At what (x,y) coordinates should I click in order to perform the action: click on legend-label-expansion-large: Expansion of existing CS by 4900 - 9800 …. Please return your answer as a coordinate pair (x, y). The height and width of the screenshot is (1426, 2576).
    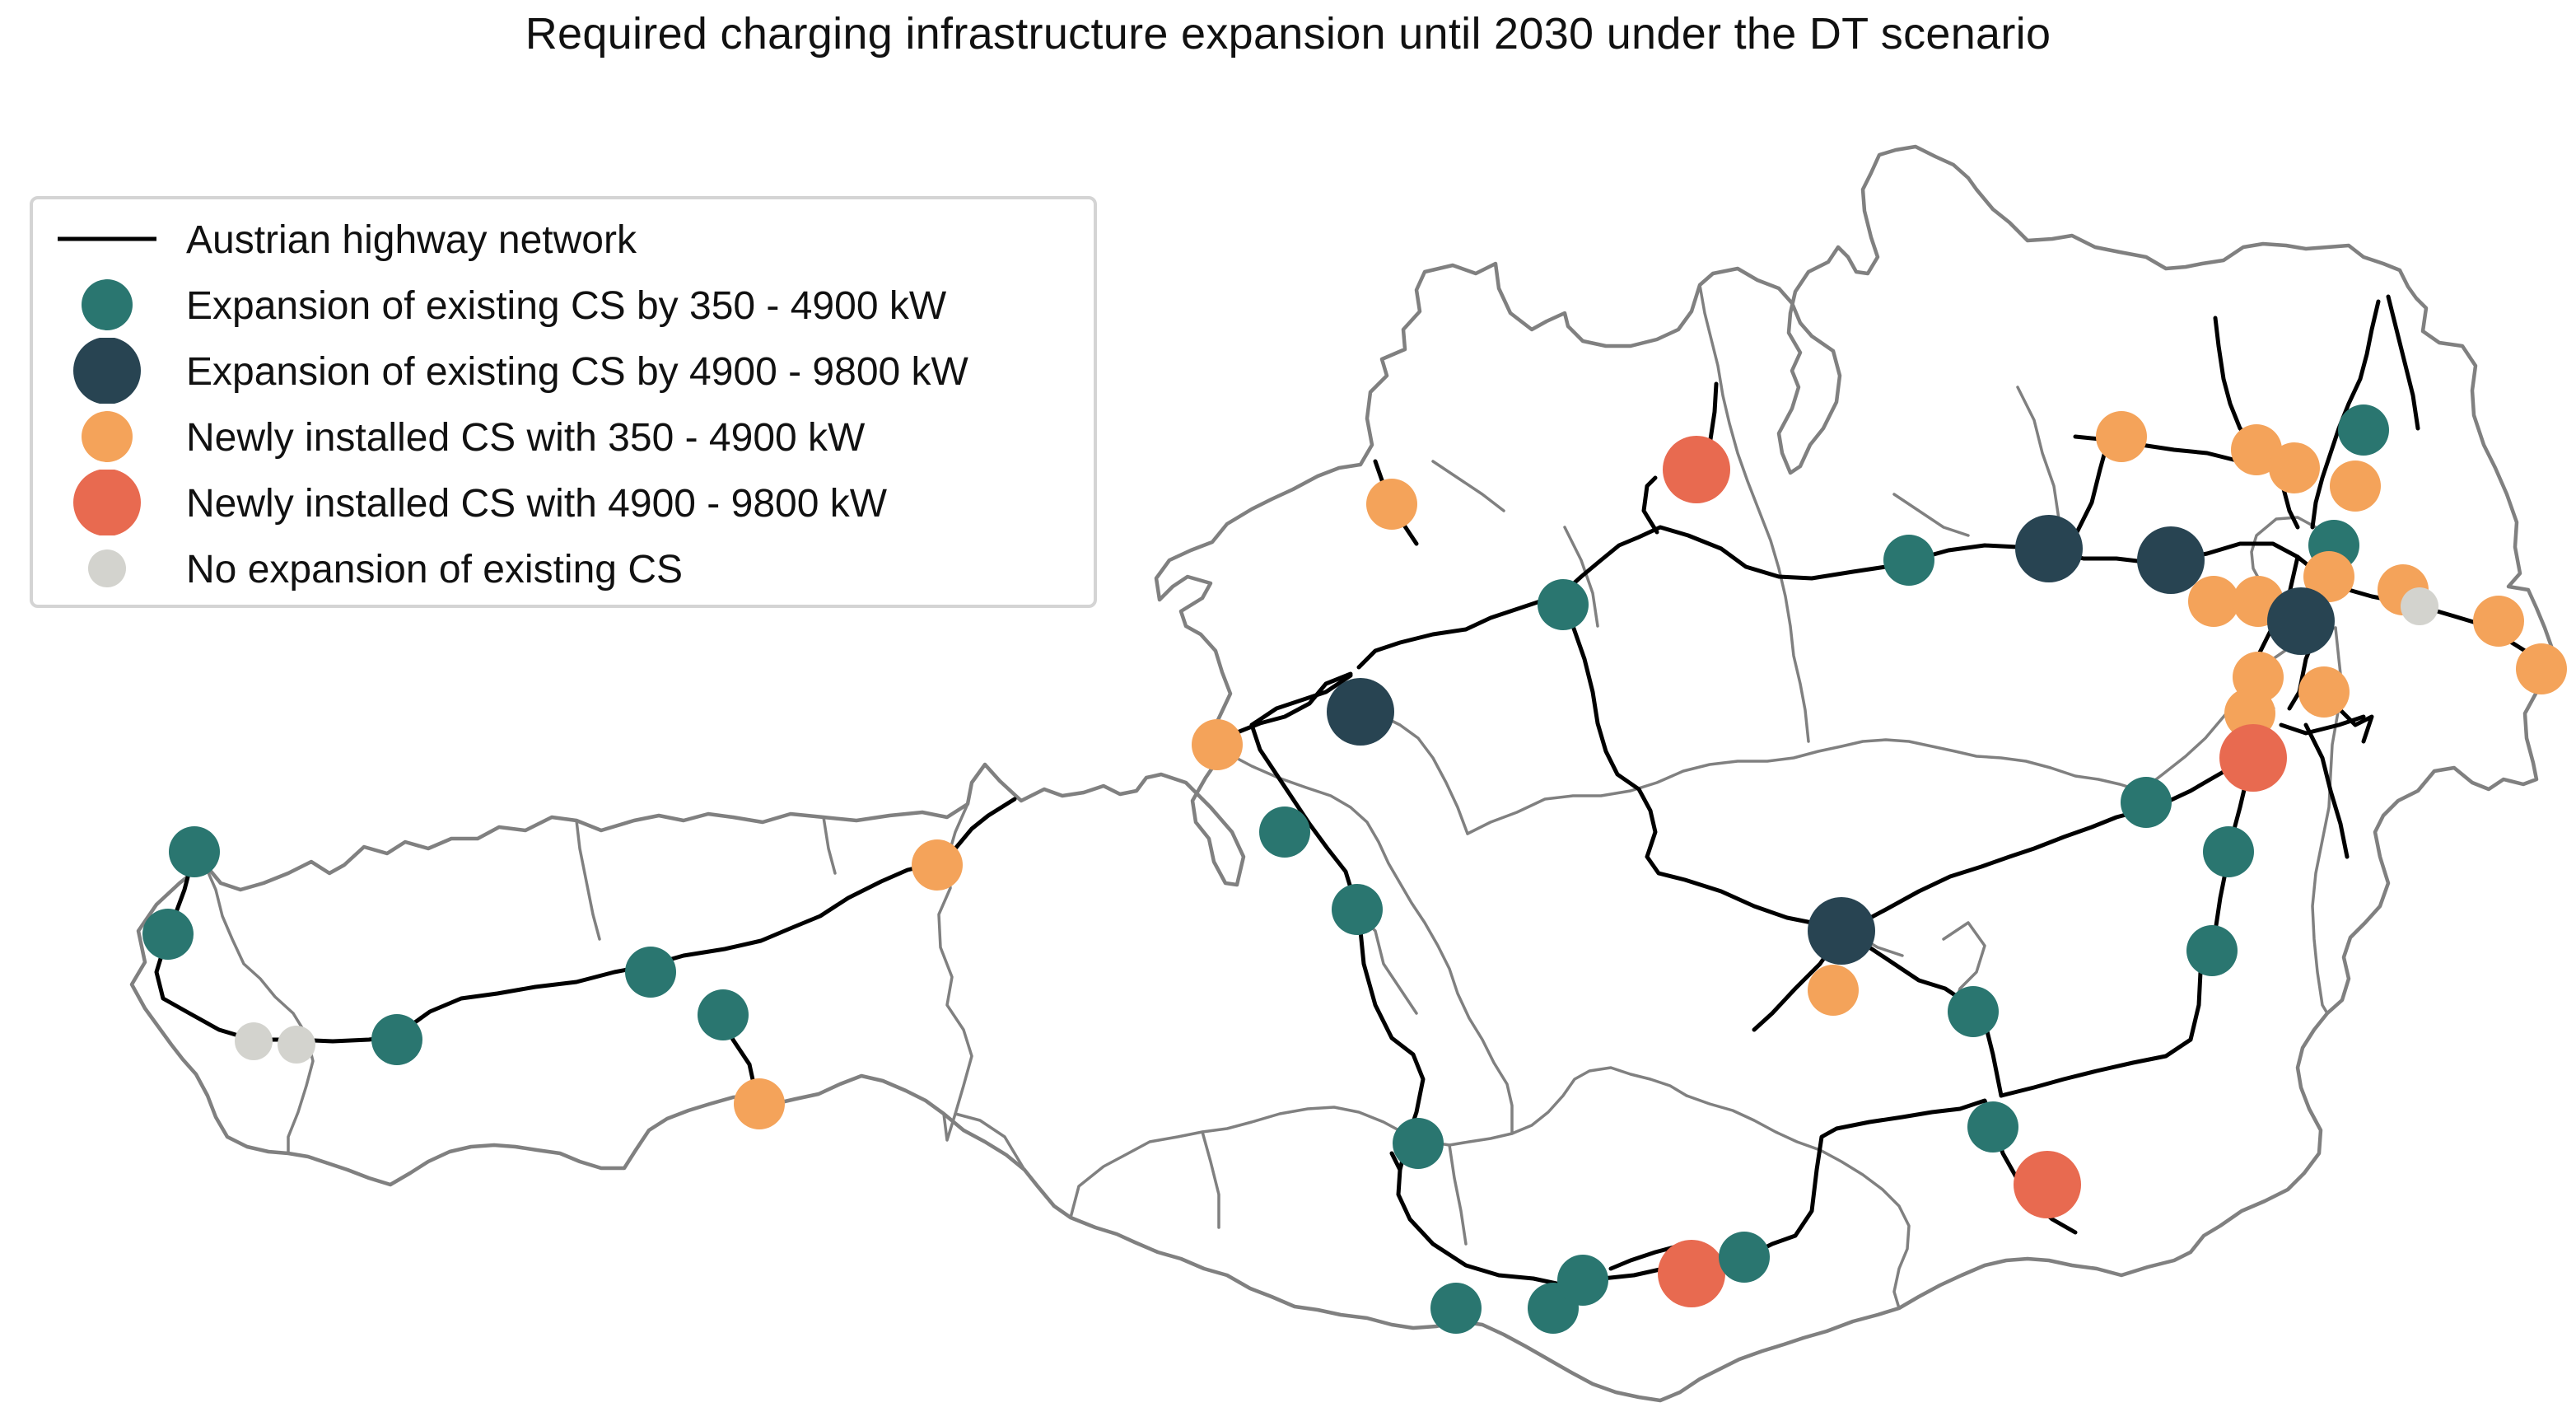
    Looking at the image, I should click on (577, 372).